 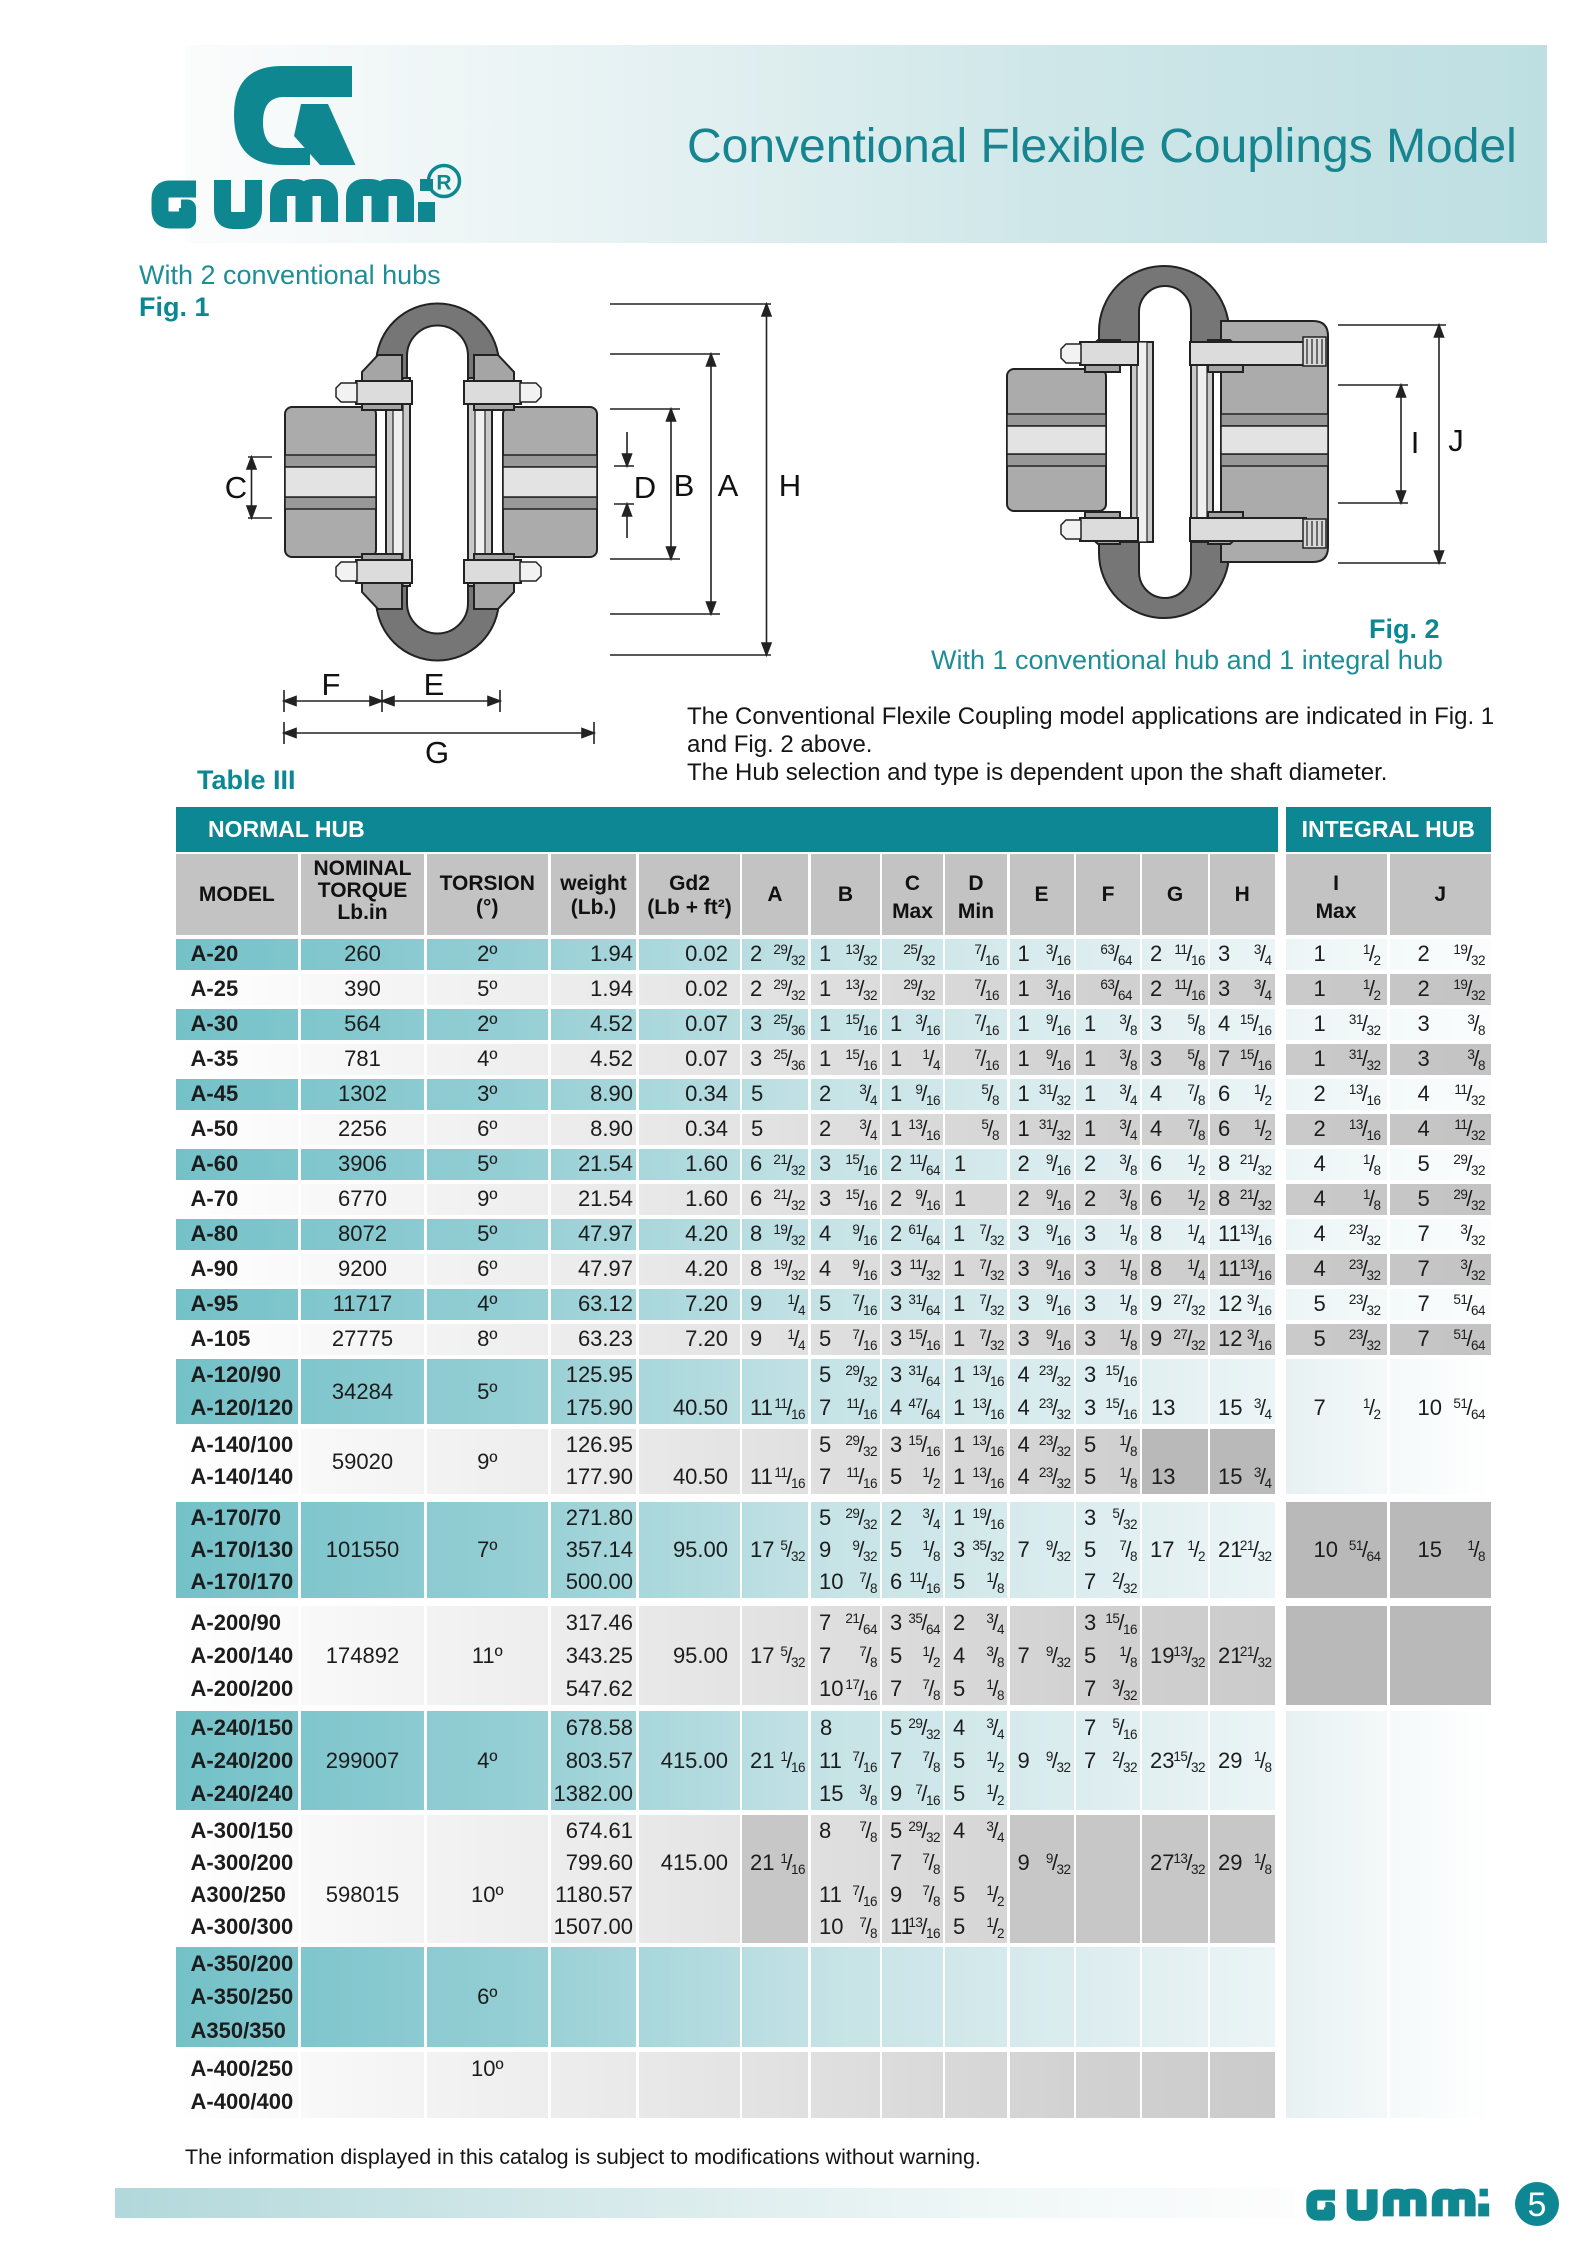 What do you see at coordinates (443, 183) in the screenshot?
I see `svg-text: R` at bounding box center [443, 183].